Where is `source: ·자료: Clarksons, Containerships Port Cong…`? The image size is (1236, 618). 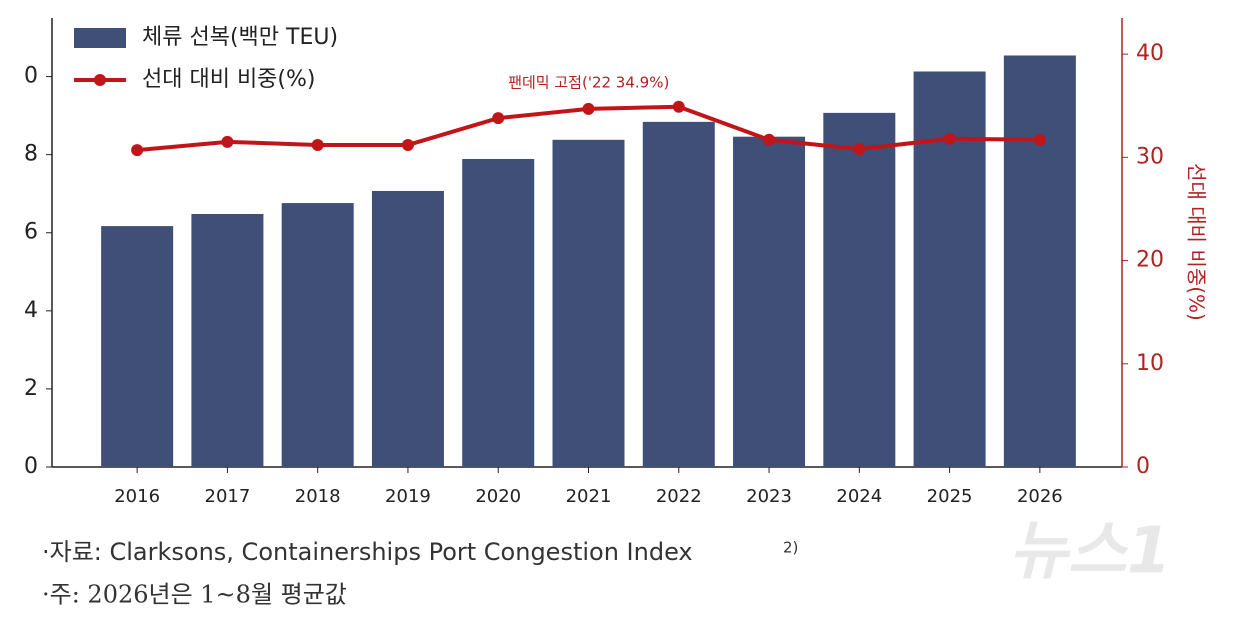 source: ·자료: Clarksons, Containerships Port Cong… is located at coordinates (367, 552).